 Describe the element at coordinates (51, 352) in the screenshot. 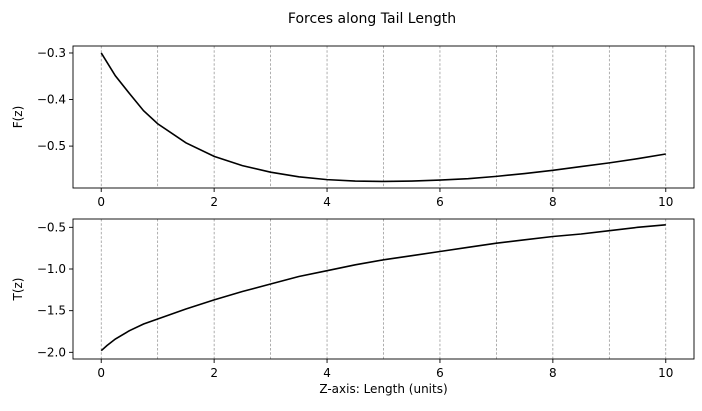

I see `y-tick-label: −2.0` at that location.